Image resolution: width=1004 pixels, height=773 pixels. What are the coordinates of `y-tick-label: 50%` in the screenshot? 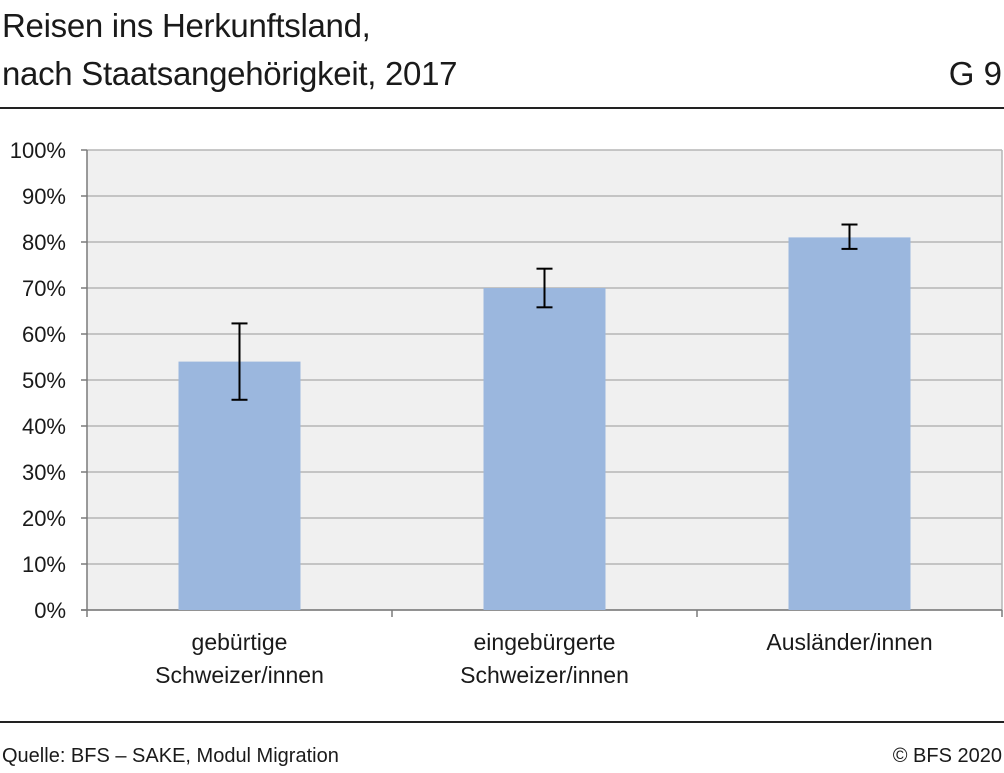 It's located at (44, 380).